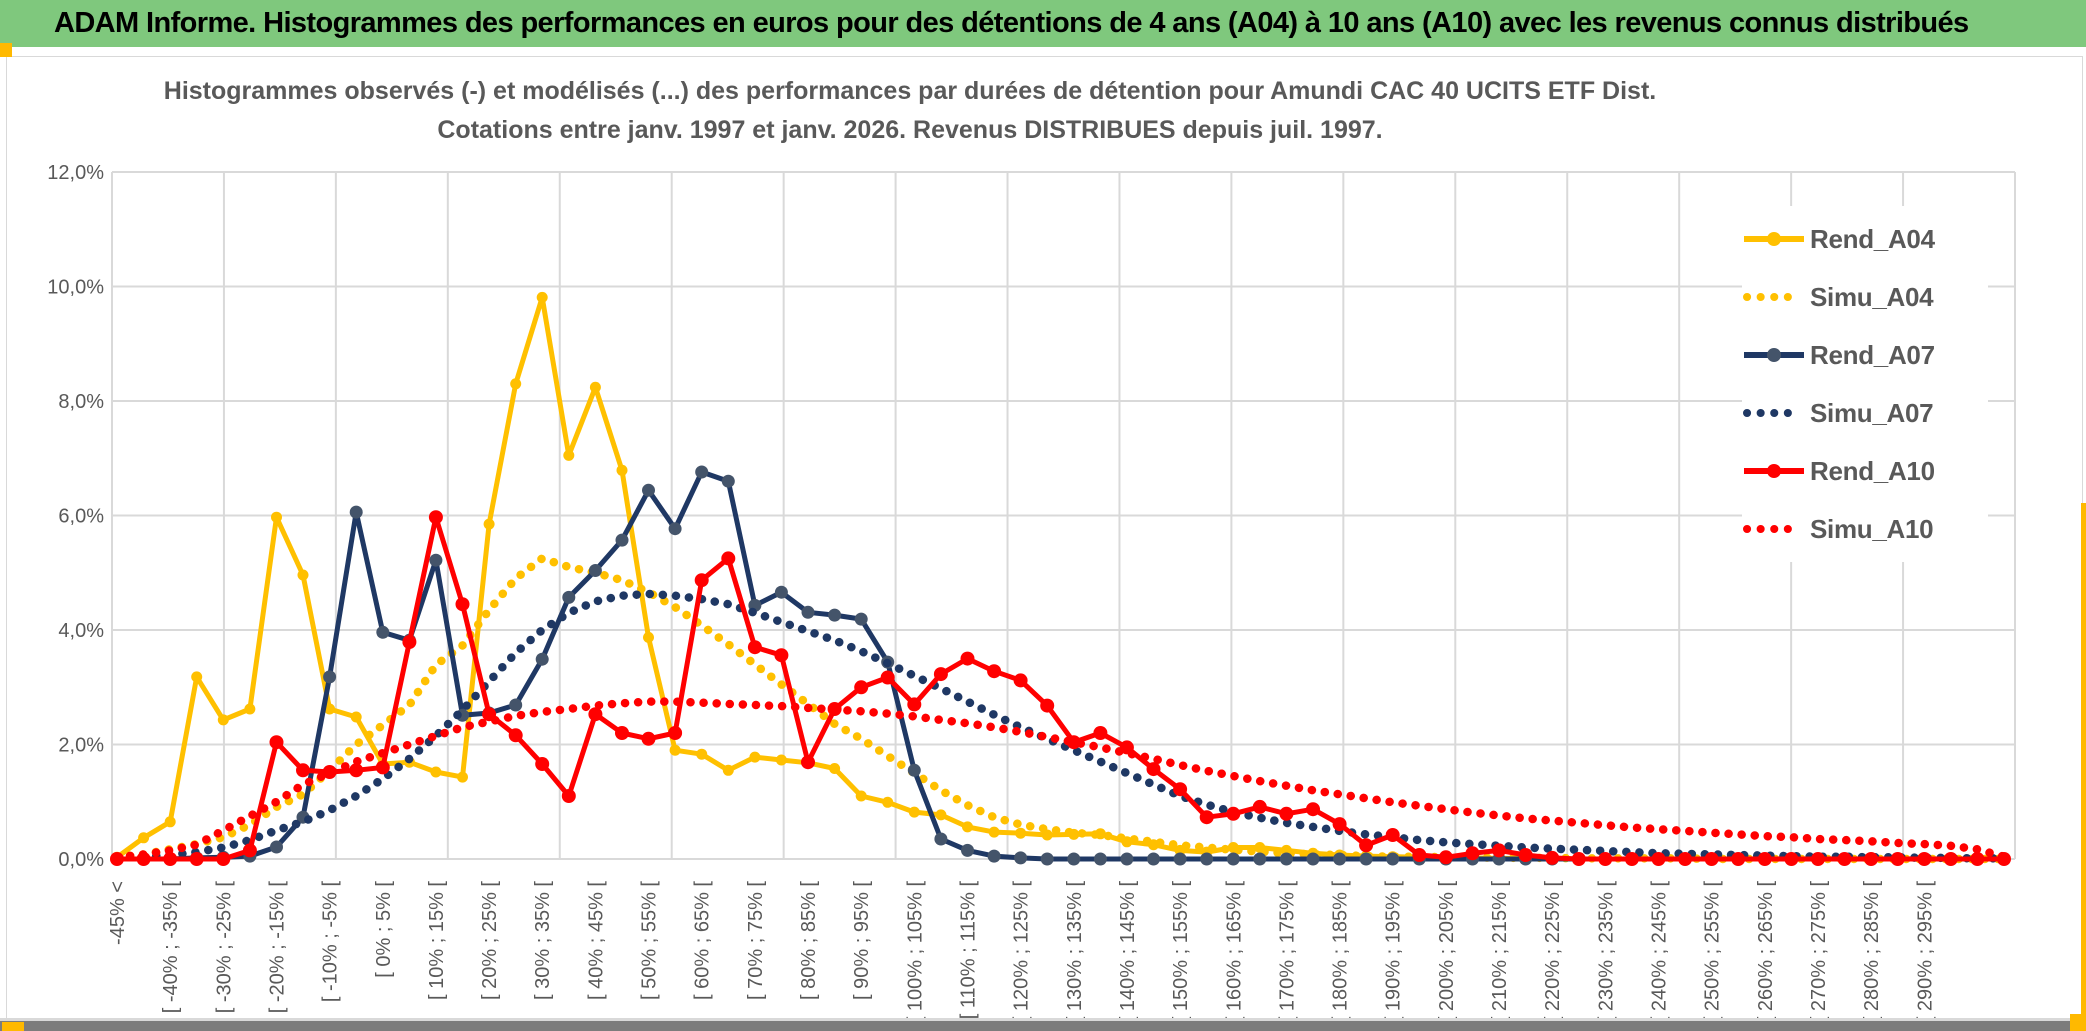 Image resolution: width=2086 pixels, height=1031 pixels. What do you see at coordinates (1043, 1019) in the screenshot?
I see `divider` at bounding box center [1043, 1019].